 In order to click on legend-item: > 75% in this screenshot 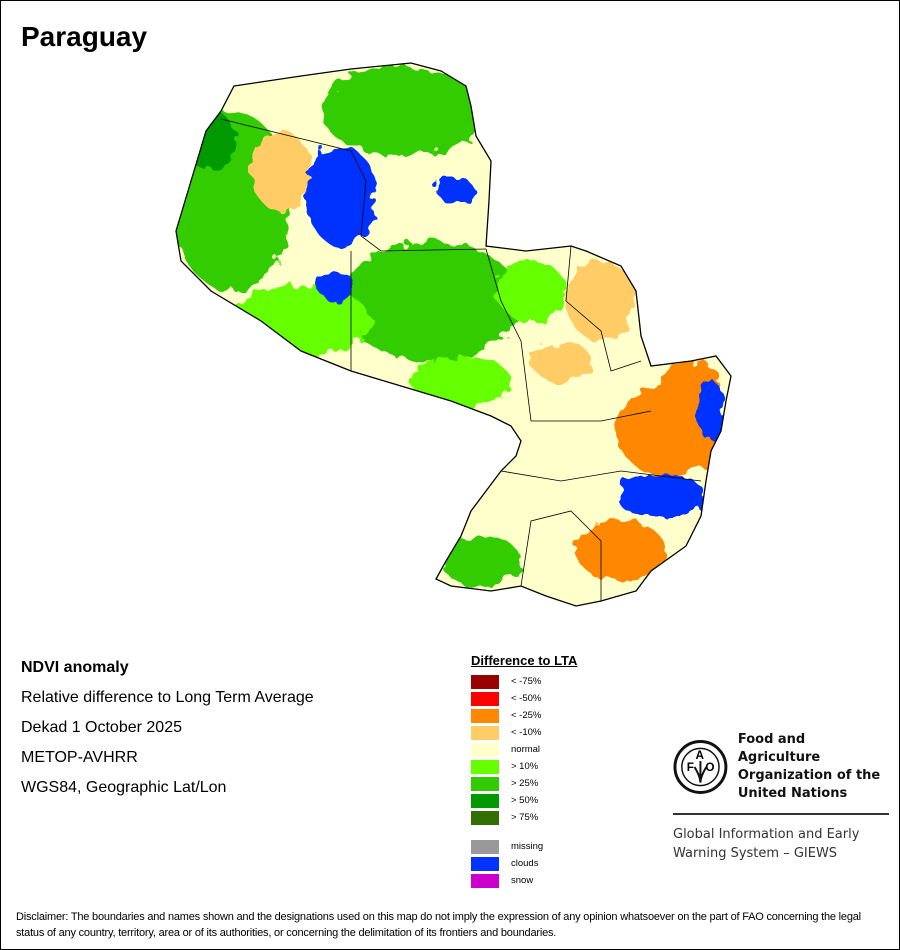, I will do `click(524, 817)`.